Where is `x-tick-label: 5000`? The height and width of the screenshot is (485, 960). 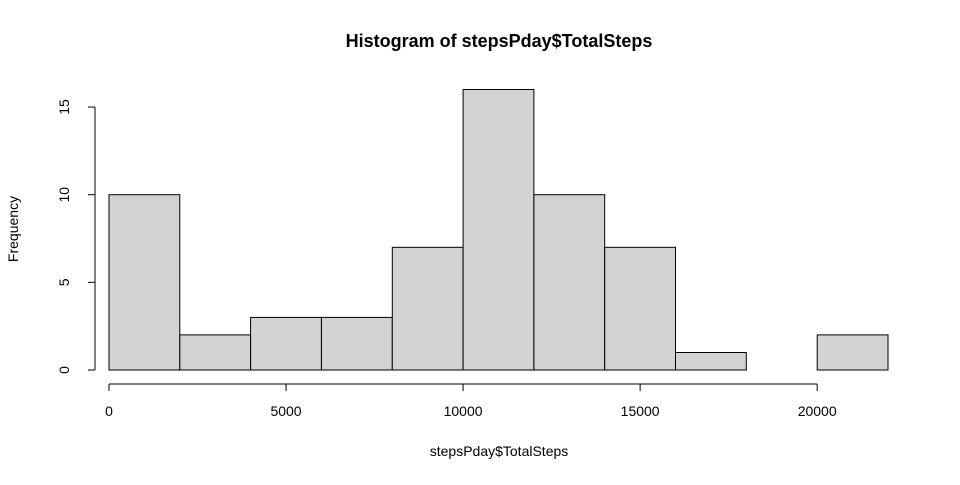 x-tick-label: 5000 is located at coordinates (285, 411).